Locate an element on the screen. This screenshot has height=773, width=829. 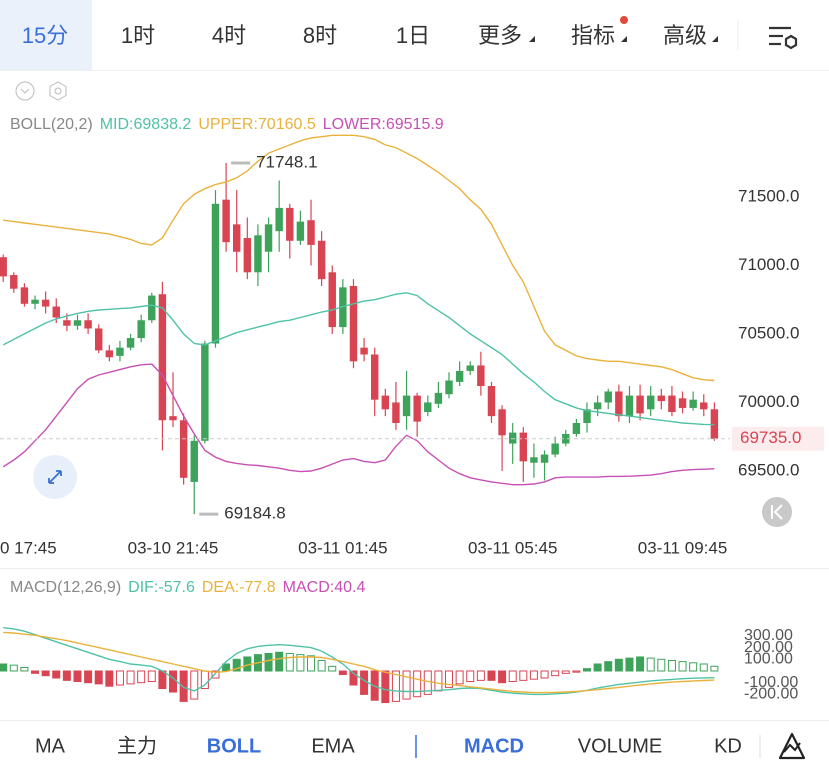
bottom-tab: BOLL is located at coordinates (234, 746).